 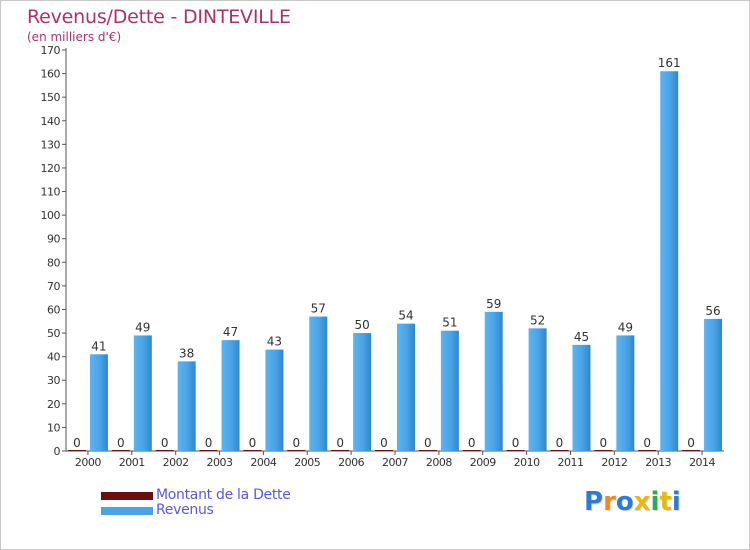 I want to click on logo-letter: r, so click(x=609, y=502).